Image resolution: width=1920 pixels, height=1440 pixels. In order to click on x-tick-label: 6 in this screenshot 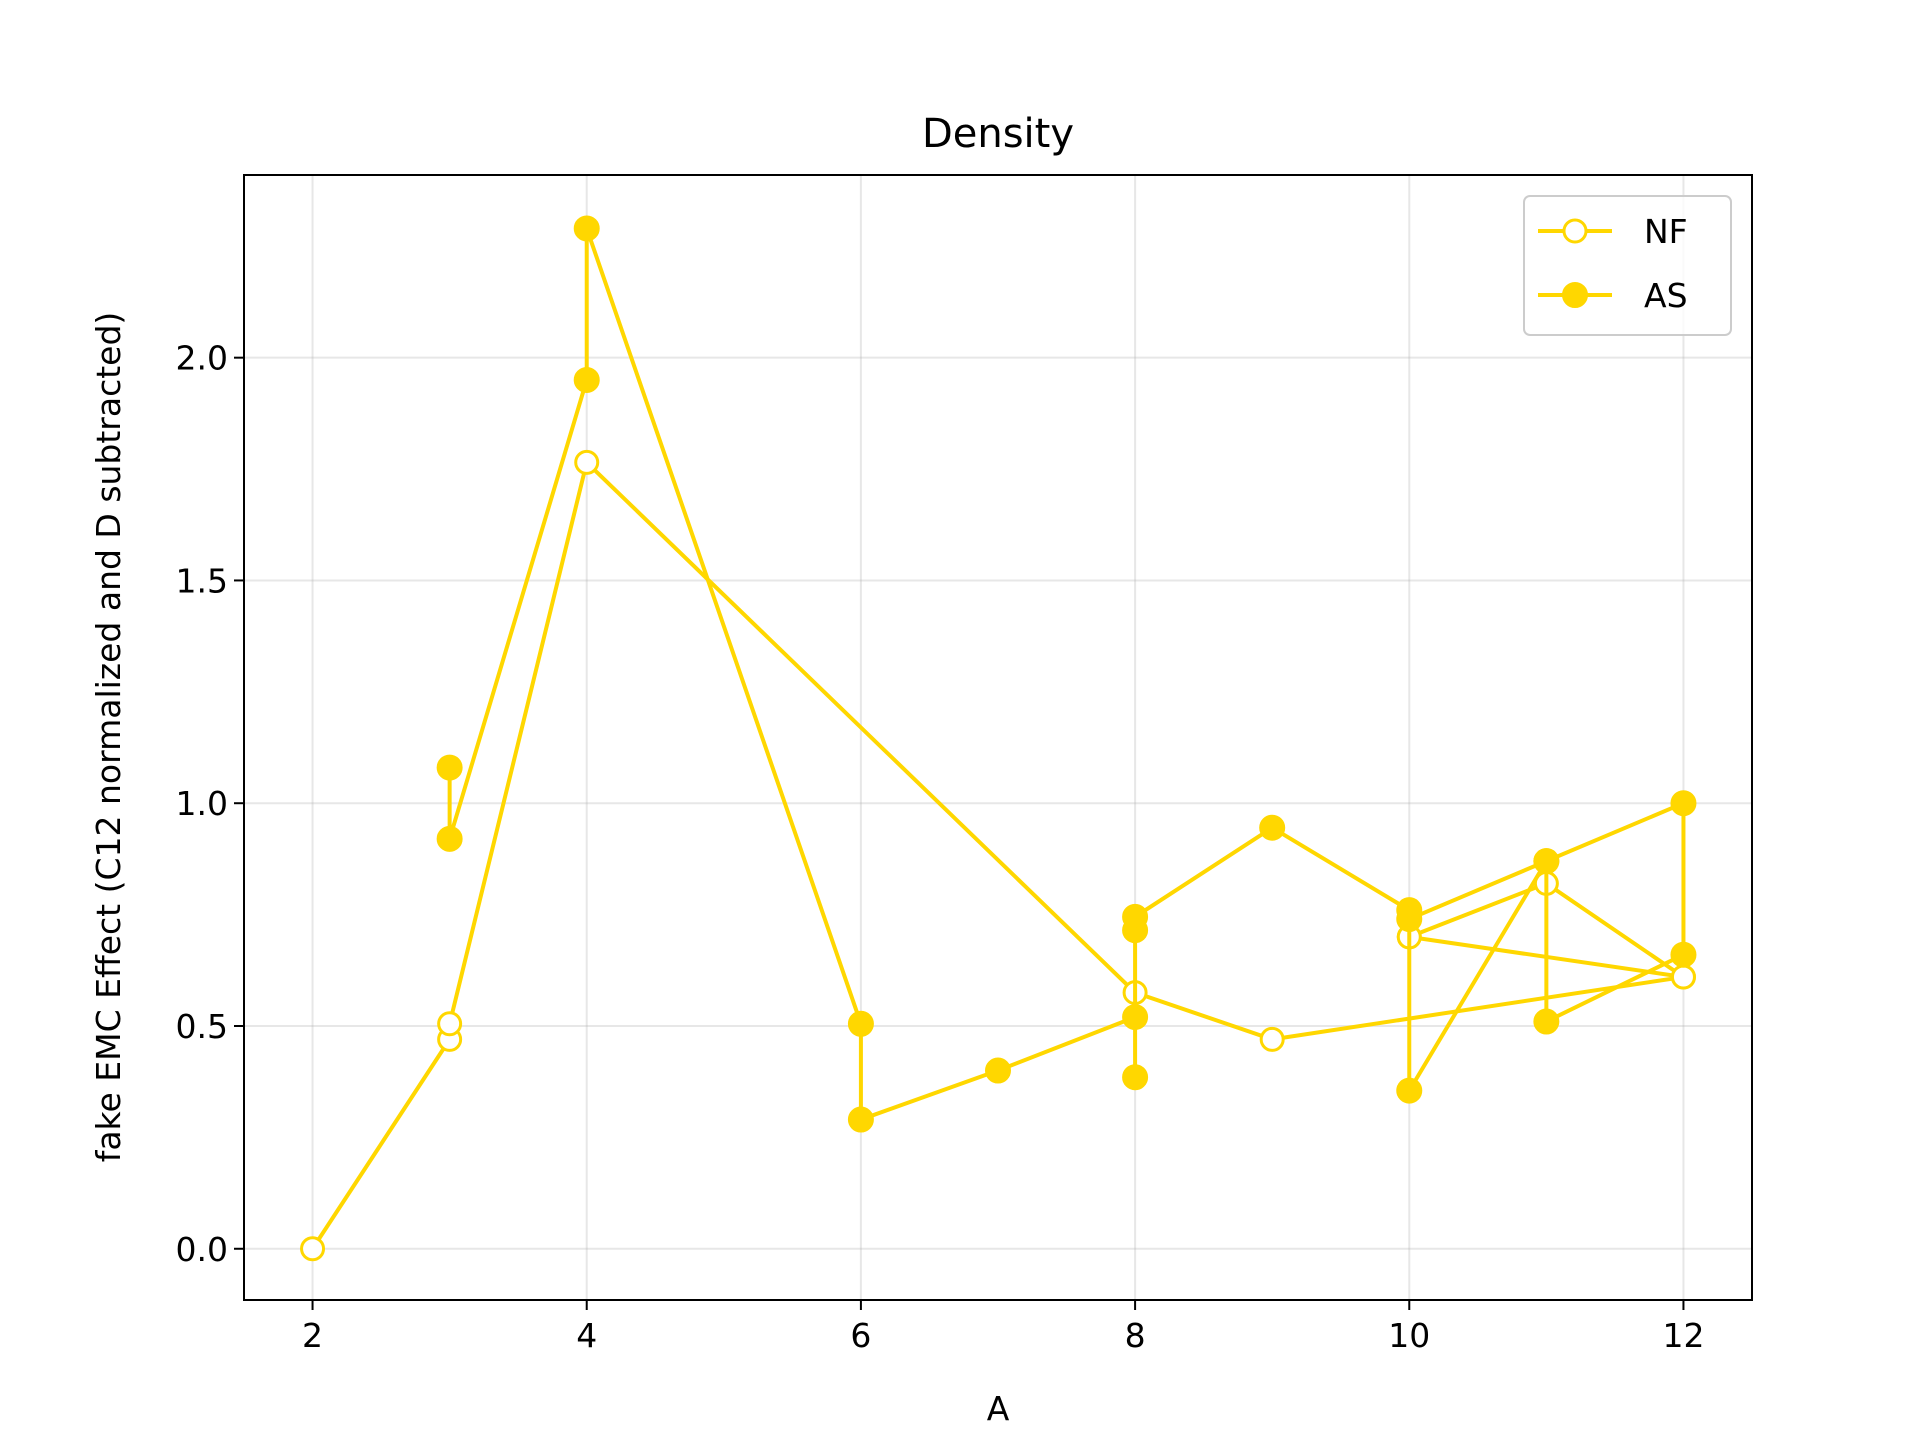, I will do `click(860, 1335)`.